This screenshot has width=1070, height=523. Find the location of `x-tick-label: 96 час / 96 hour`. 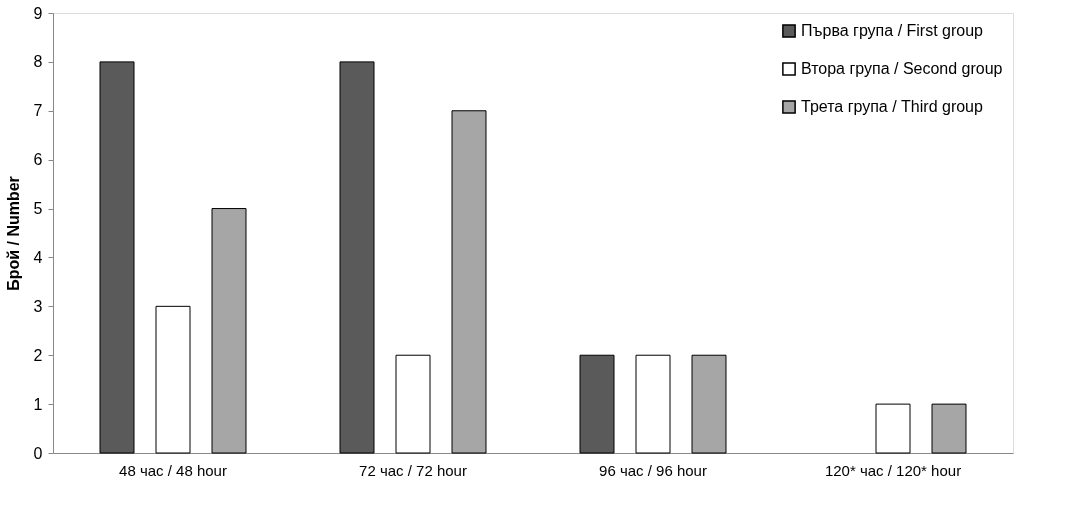

x-tick-label: 96 час / 96 hour is located at coordinates (653, 470).